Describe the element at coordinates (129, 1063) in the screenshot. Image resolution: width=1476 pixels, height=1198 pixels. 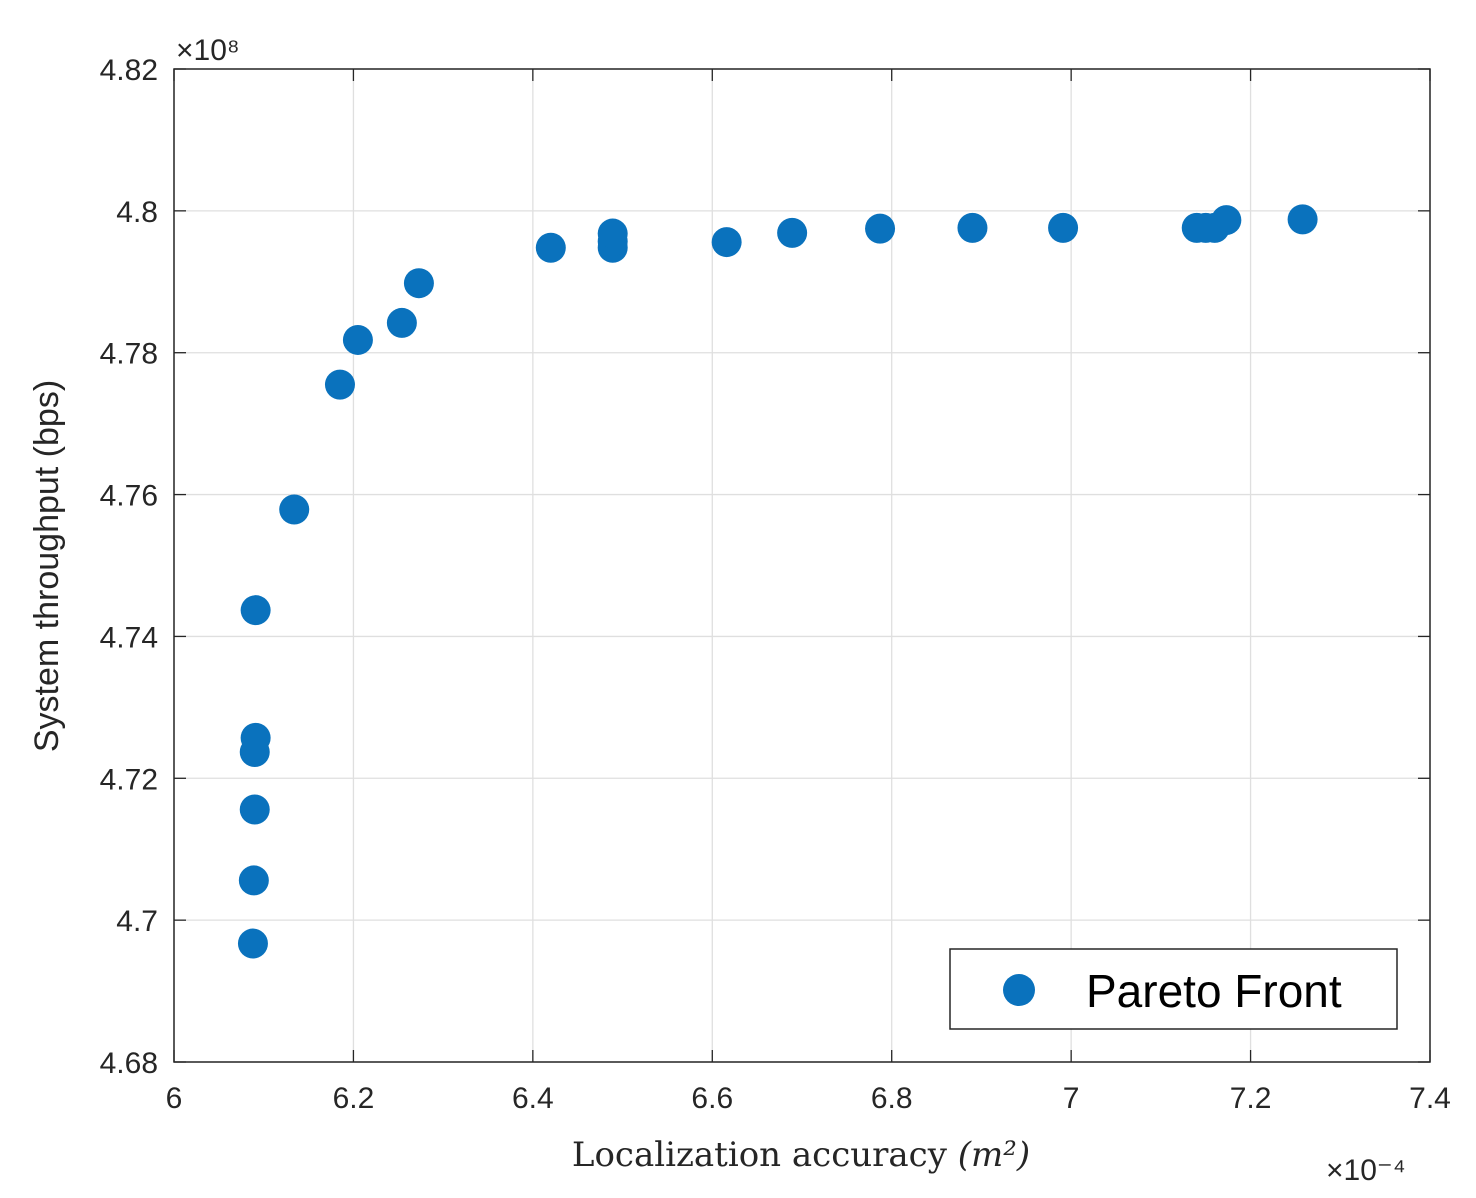
I see `y-tick-label: 4.68` at that location.